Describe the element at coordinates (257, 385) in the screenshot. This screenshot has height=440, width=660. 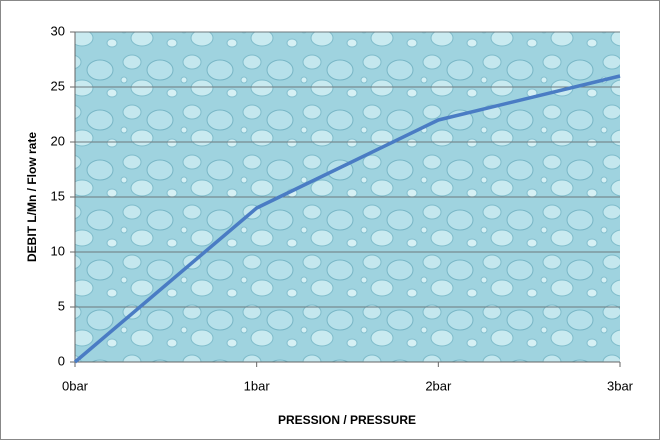
I see `x-tick-label: 1bar` at that location.